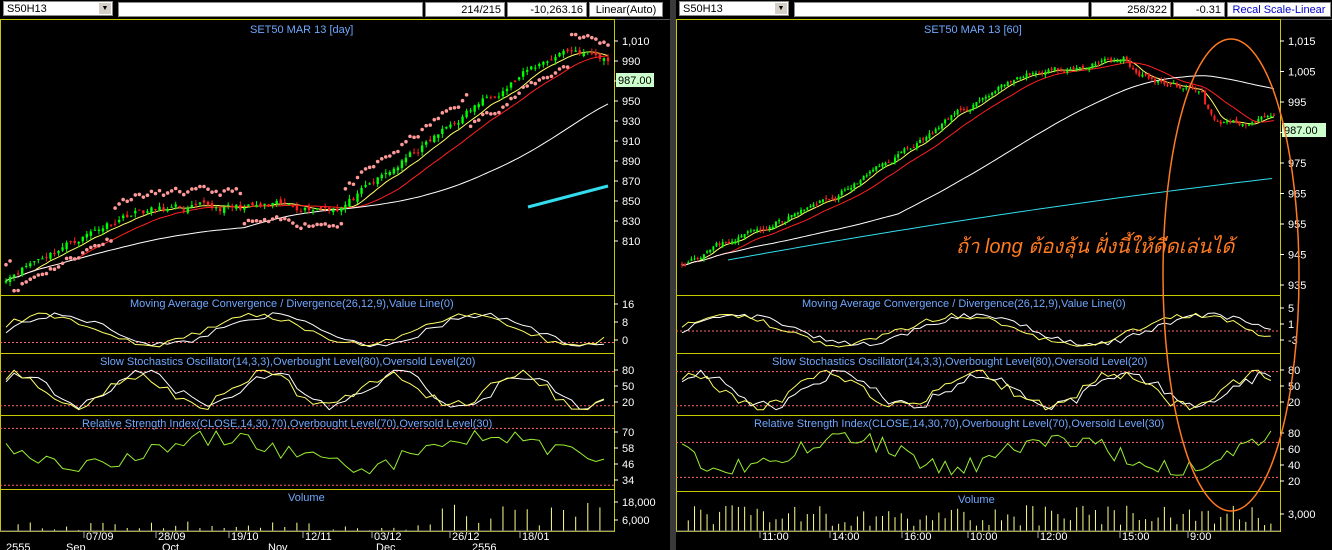 This screenshot has width=1332, height=550. What do you see at coordinates (58, 8) in the screenshot?
I see `left-symbol-select: S50H13 ▼` at bounding box center [58, 8].